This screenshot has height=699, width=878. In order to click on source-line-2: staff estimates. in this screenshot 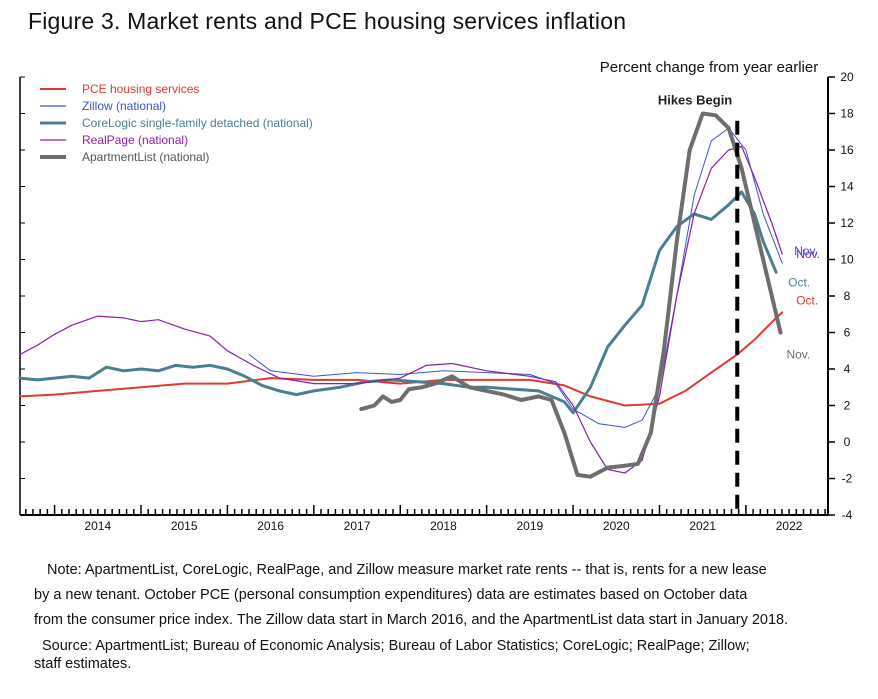, I will do `click(83, 664)`.